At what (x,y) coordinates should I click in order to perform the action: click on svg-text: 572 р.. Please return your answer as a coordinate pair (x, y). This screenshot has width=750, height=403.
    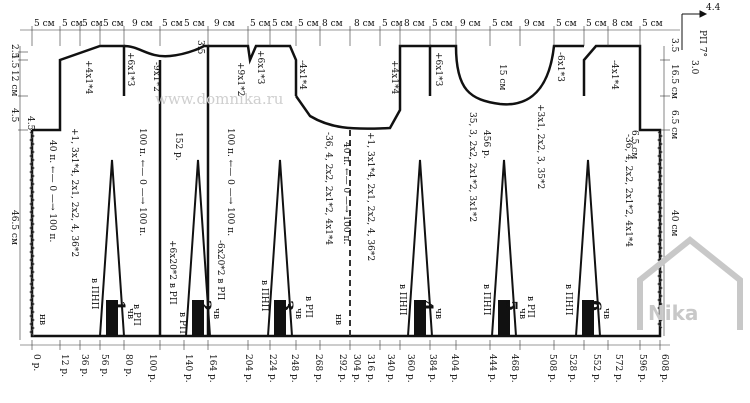
    Looking at the image, I should click on (618, 368).